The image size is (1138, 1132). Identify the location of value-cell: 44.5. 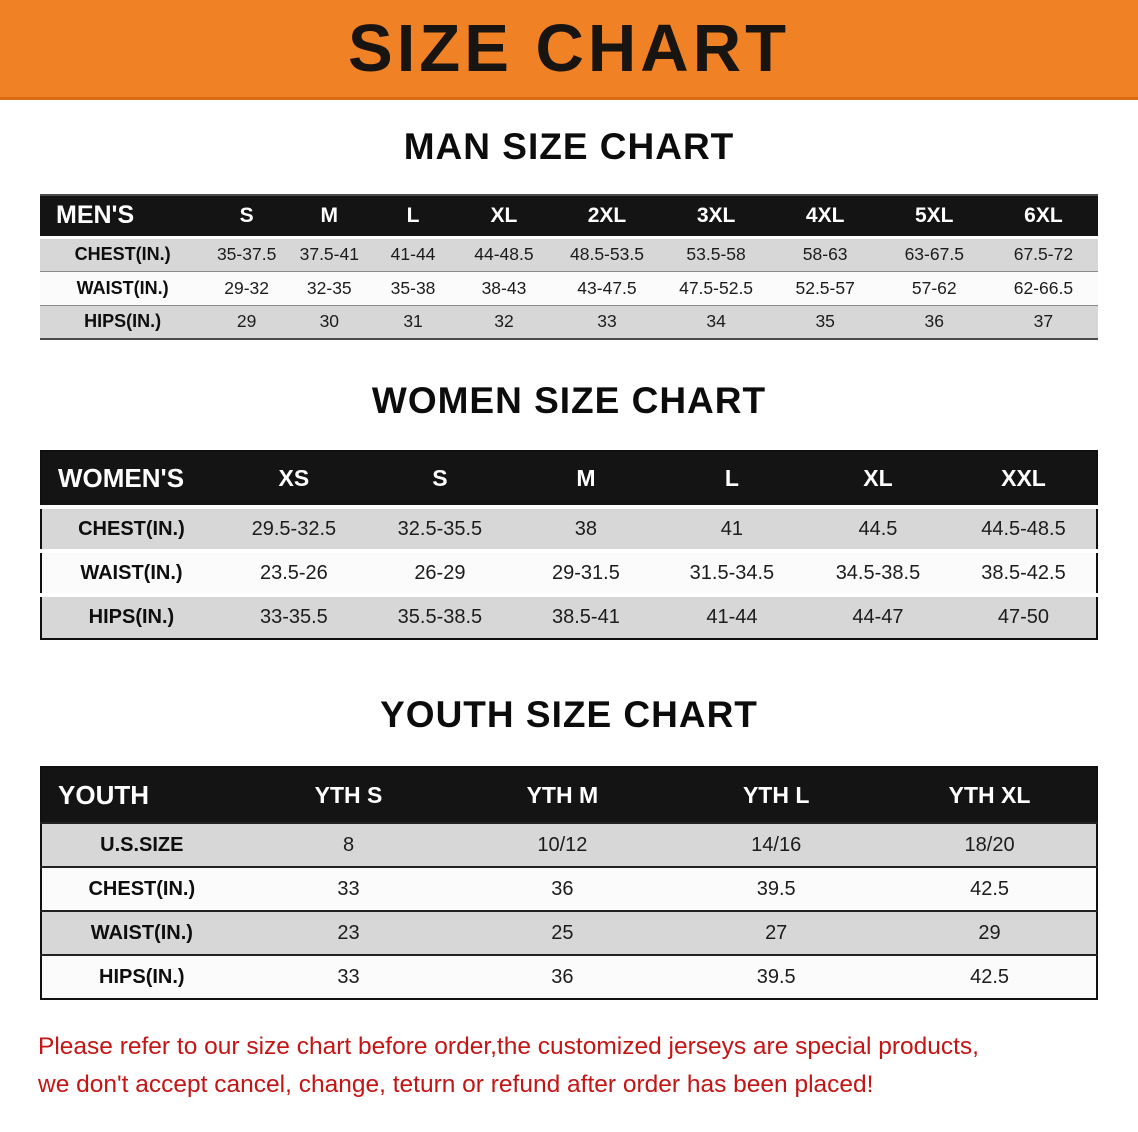
(878, 528).